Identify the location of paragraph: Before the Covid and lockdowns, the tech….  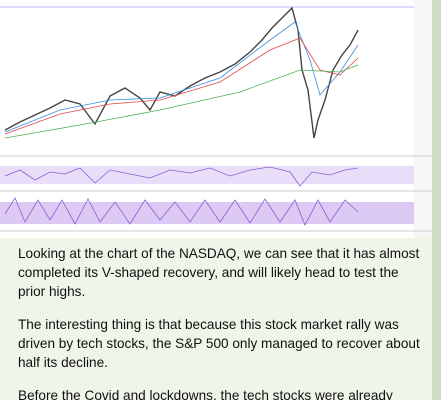
(205, 394).